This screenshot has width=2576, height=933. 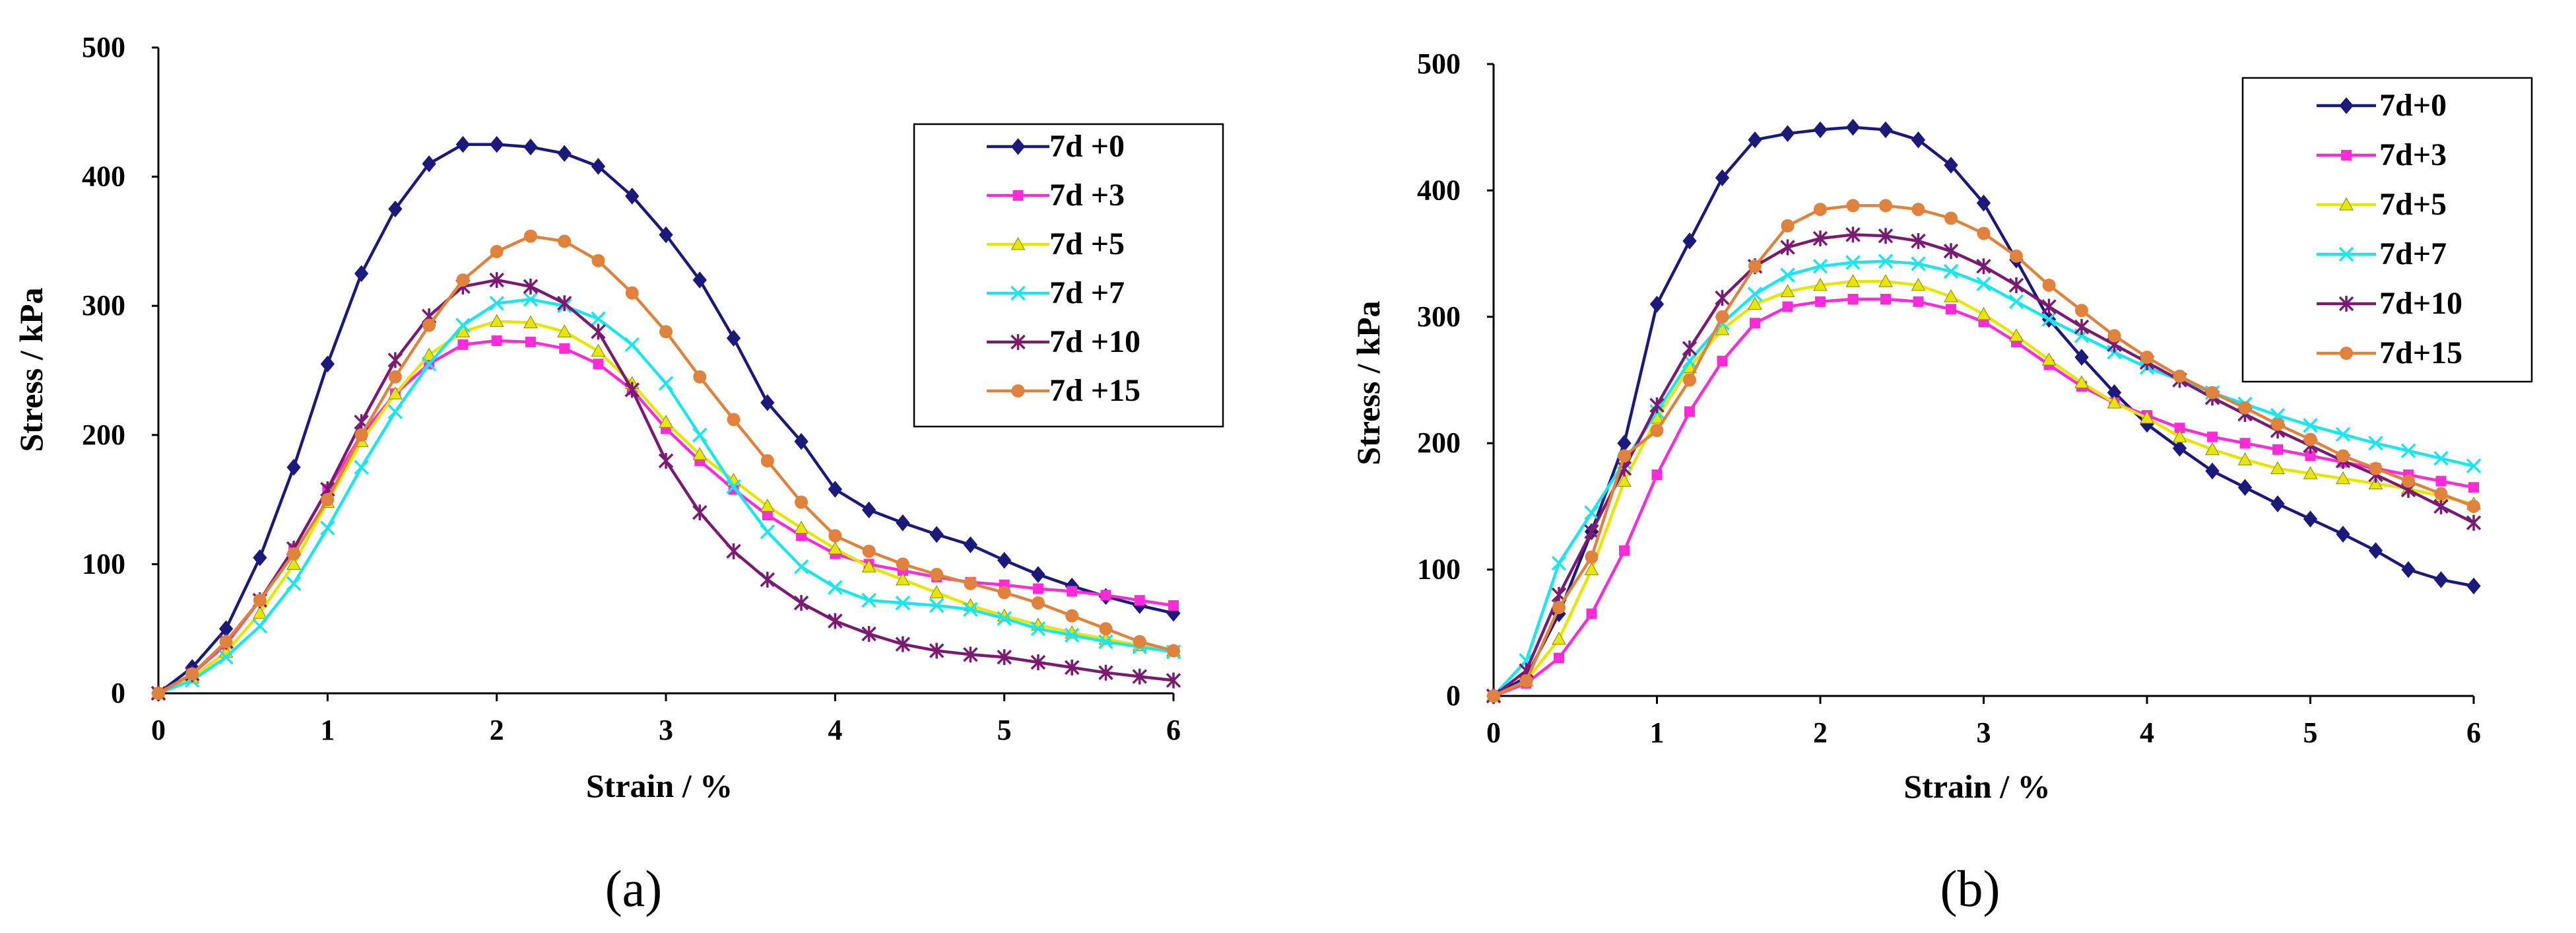 What do you see at coordinates (1439, 569) in the screenshot?
I see `y-tick-label: 100` at bounding box center [1439, 569].